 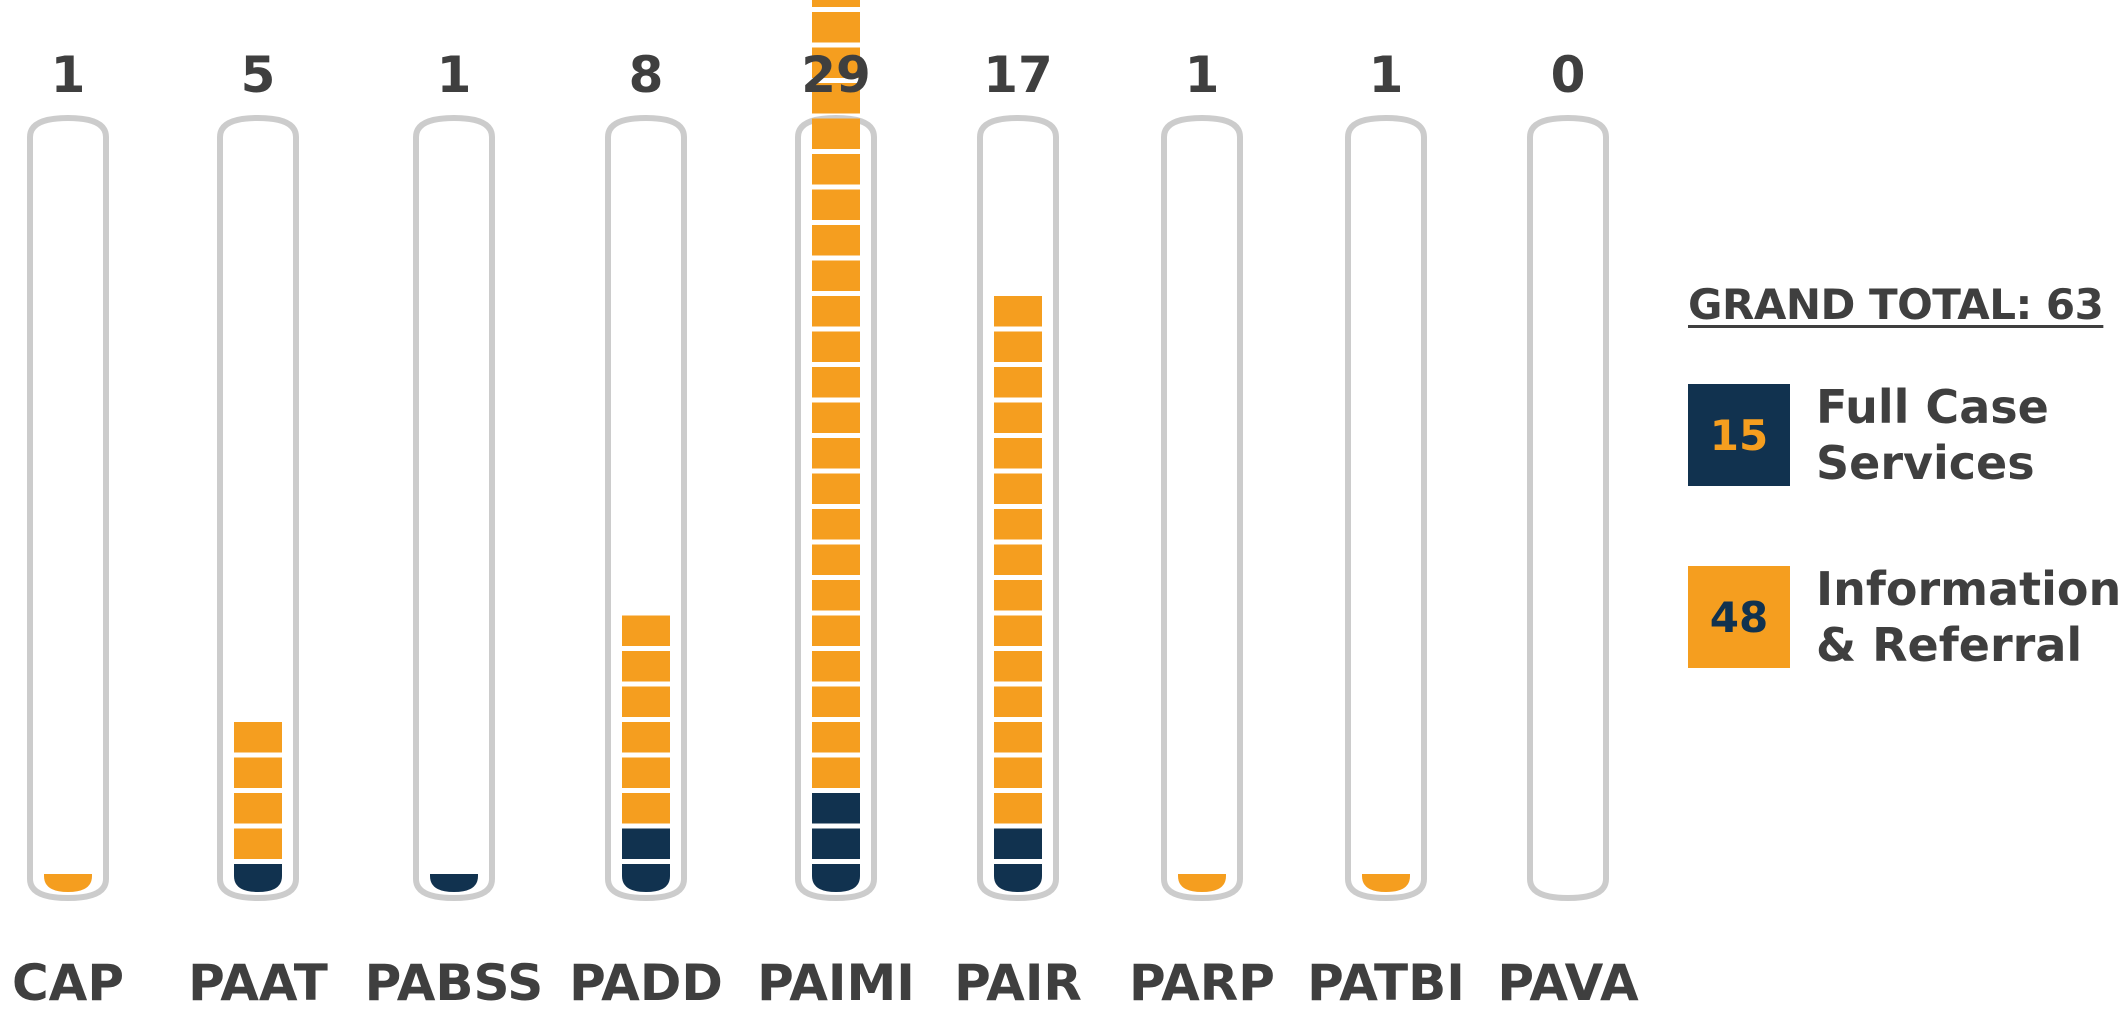 I want to click on full-case-count: 15, so click(x=1739, y=435).